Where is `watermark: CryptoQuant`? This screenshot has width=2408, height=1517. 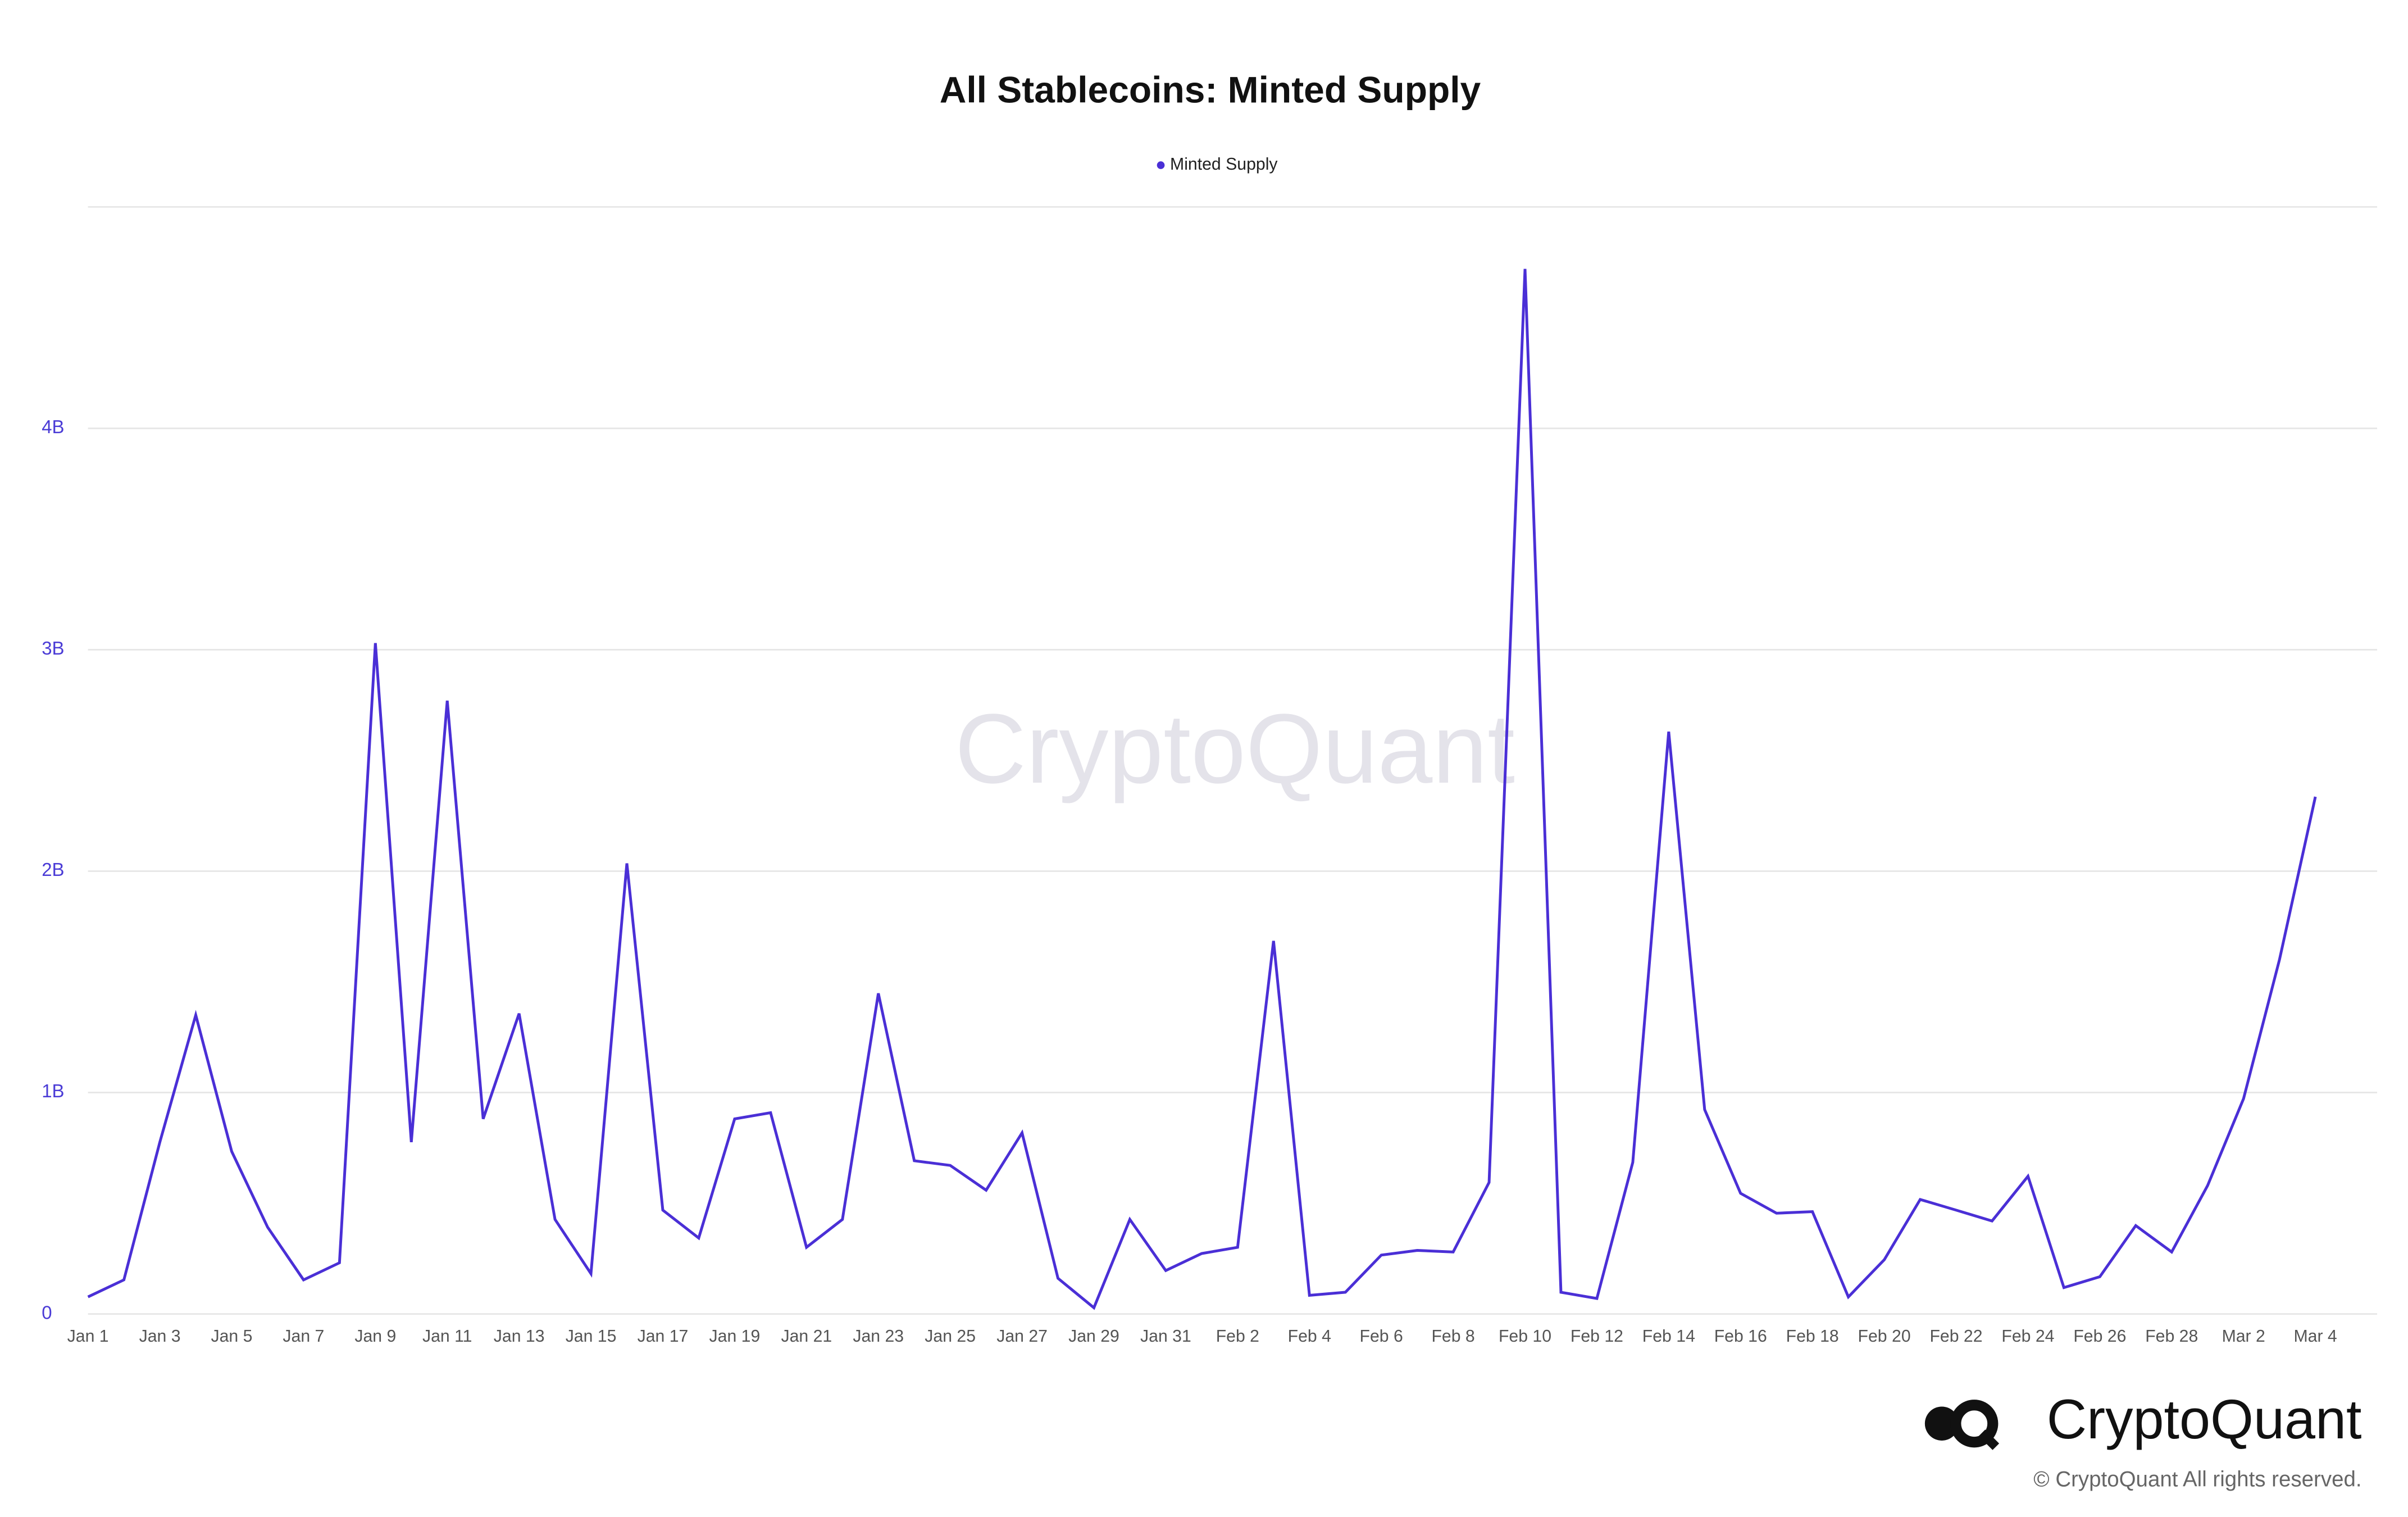 watermark: CryptoQuant is located at coordinates (1235, 749).